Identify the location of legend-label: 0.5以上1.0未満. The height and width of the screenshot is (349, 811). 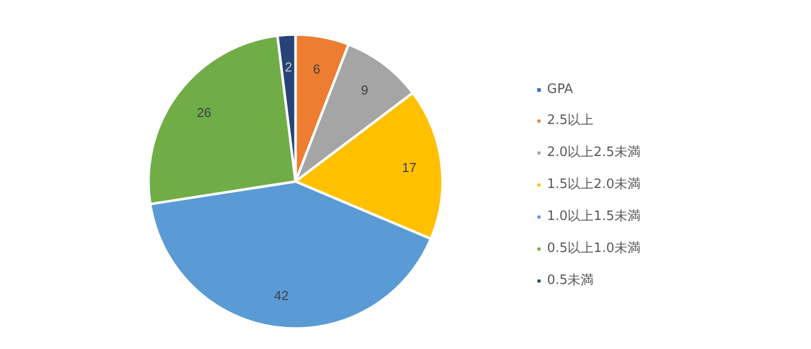
(593, 248).